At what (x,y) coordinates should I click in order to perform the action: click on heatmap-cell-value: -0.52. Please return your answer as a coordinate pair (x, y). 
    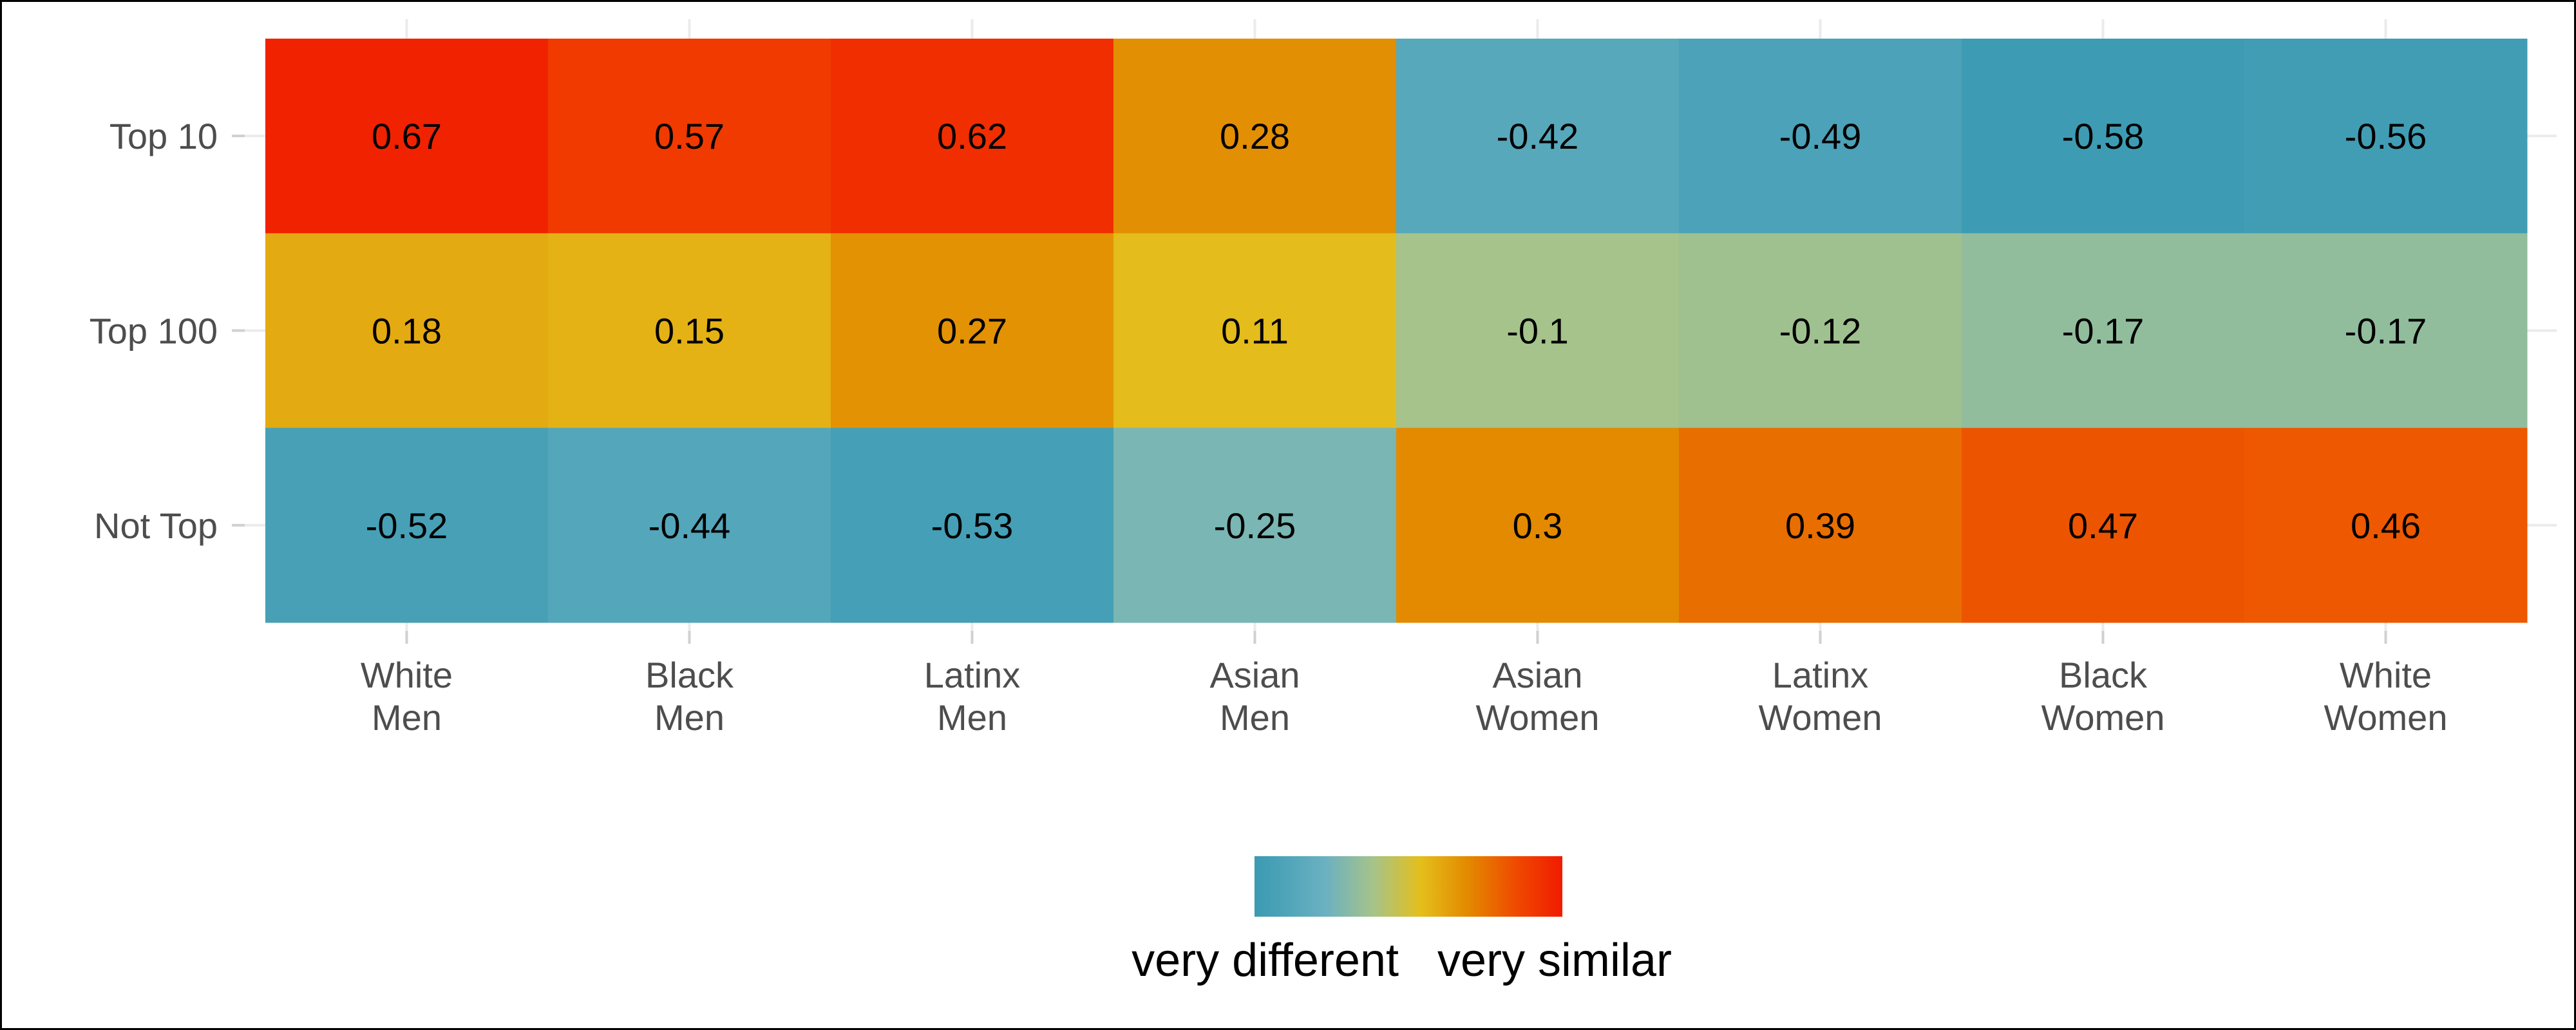
    Looking at the image, I should click on (407, 525).